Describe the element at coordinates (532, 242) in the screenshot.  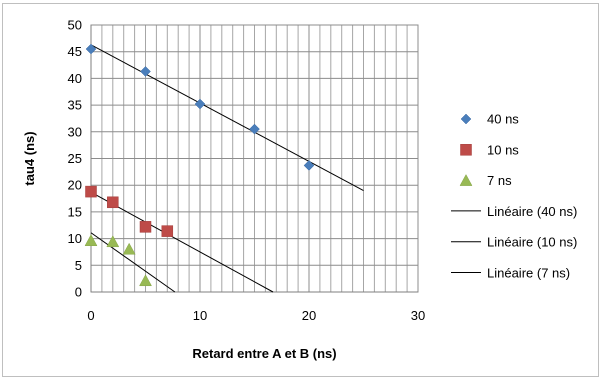
I see `legend-label: Linéaire (10 ns)` at that location.